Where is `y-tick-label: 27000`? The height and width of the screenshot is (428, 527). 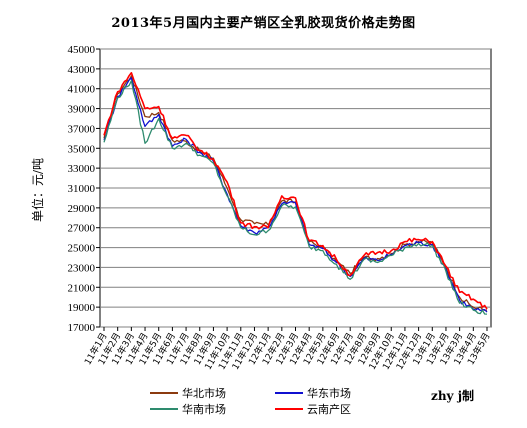 y-tick-label: 27000 is located at coordinates (82, 229).